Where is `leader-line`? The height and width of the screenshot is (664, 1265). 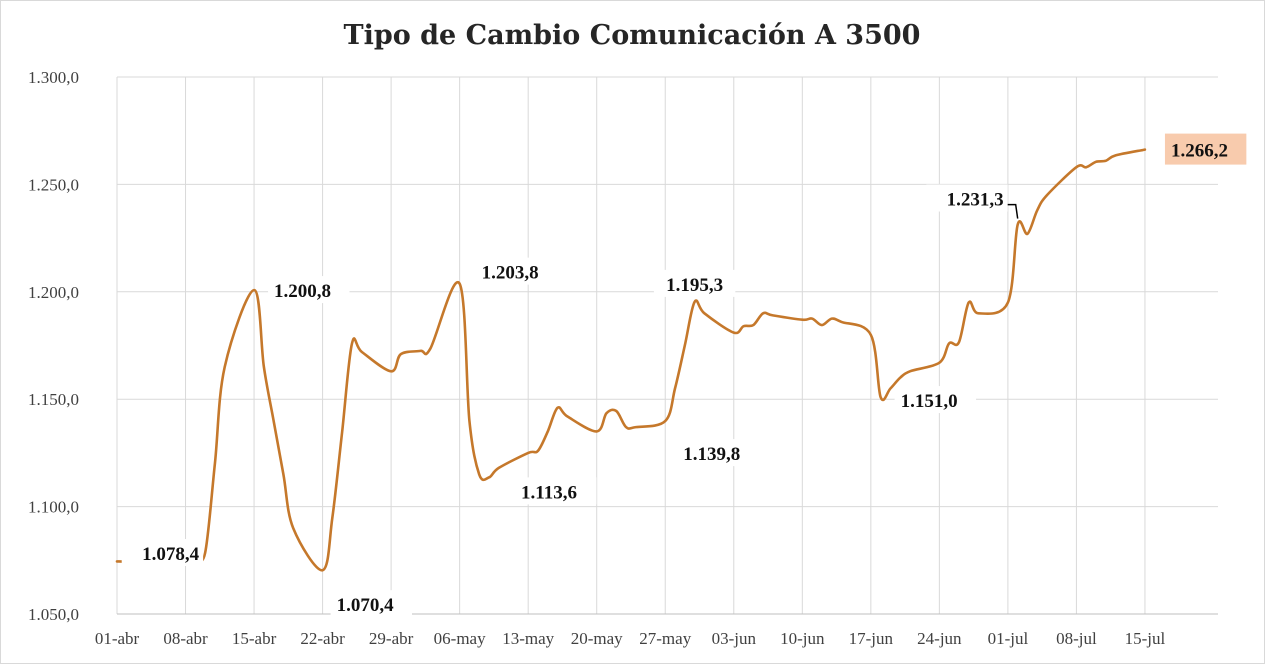
leader-line is located at coordinates (1013, 211).